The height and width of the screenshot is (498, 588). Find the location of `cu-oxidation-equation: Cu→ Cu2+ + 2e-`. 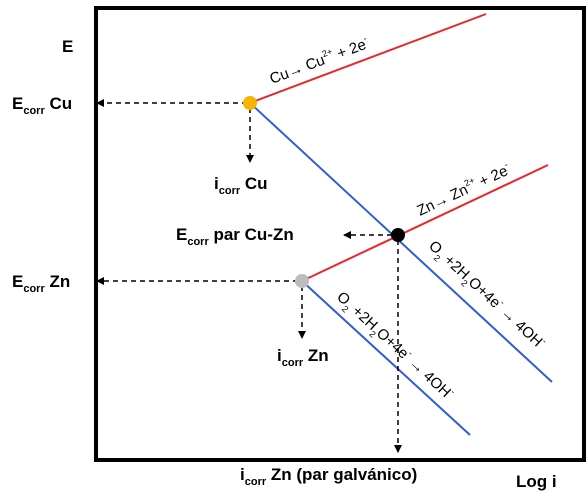

cu-oxidation-equation: Cu→ Cu2+ + 2e- is located at coordinates (319, 60).